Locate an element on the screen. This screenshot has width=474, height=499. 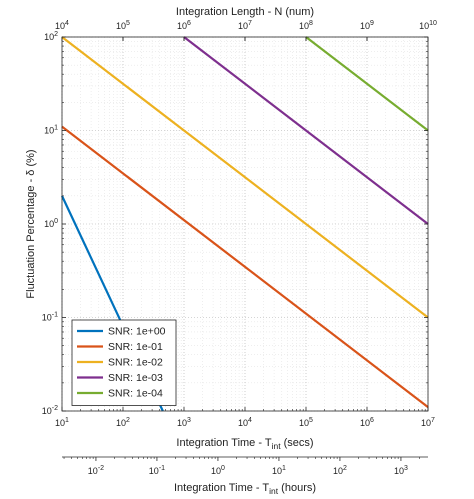
x-top-tick-label: 10⁸ is located at coordinates (306, 25).